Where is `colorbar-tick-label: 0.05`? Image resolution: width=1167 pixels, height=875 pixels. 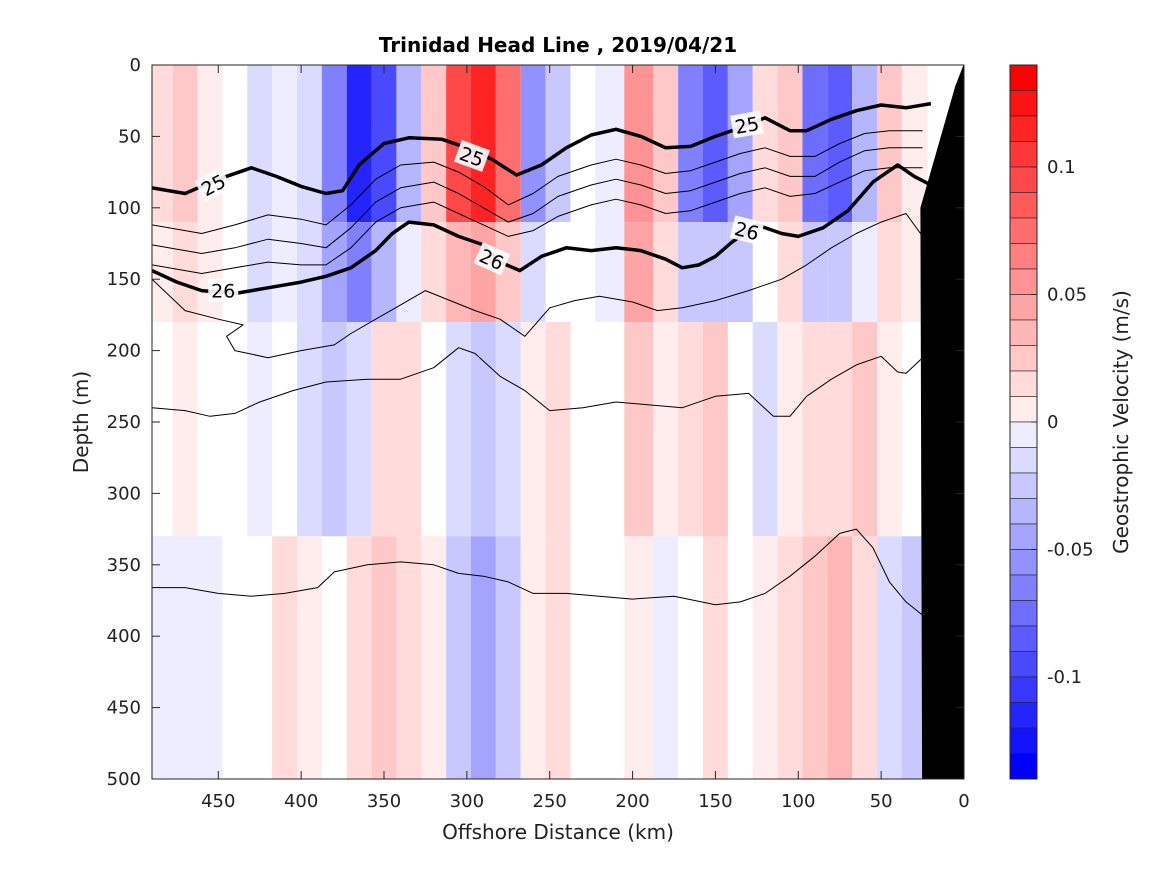
colorbar-tick-label: 0.05 is located at coordinates (1067, 295).